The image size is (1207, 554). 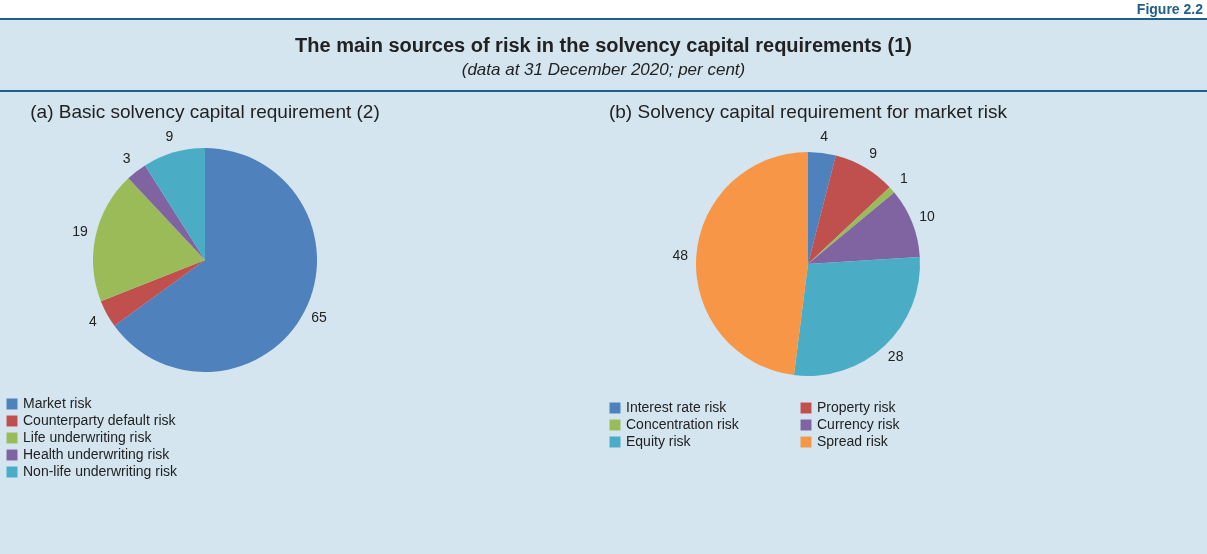 What do you see at coordinates (895, 356) in the screenshot?
I see `data-label: 28` at bounding box center [895, 356].